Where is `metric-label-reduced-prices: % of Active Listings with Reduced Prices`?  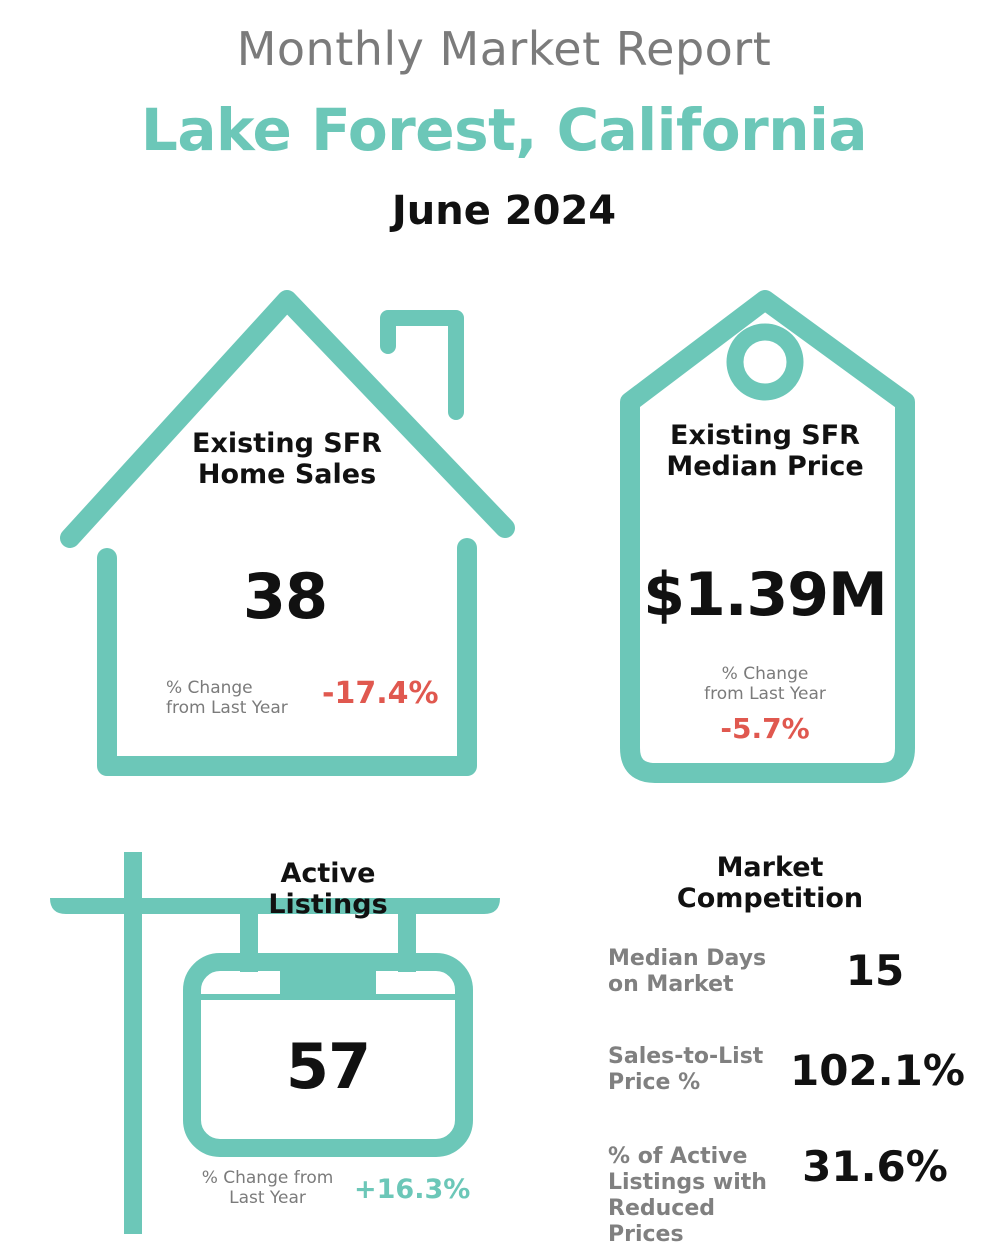 metric-label-reduced-prices: % of Active Listings with Reduced Prices is located at coordinates (703, 1196).